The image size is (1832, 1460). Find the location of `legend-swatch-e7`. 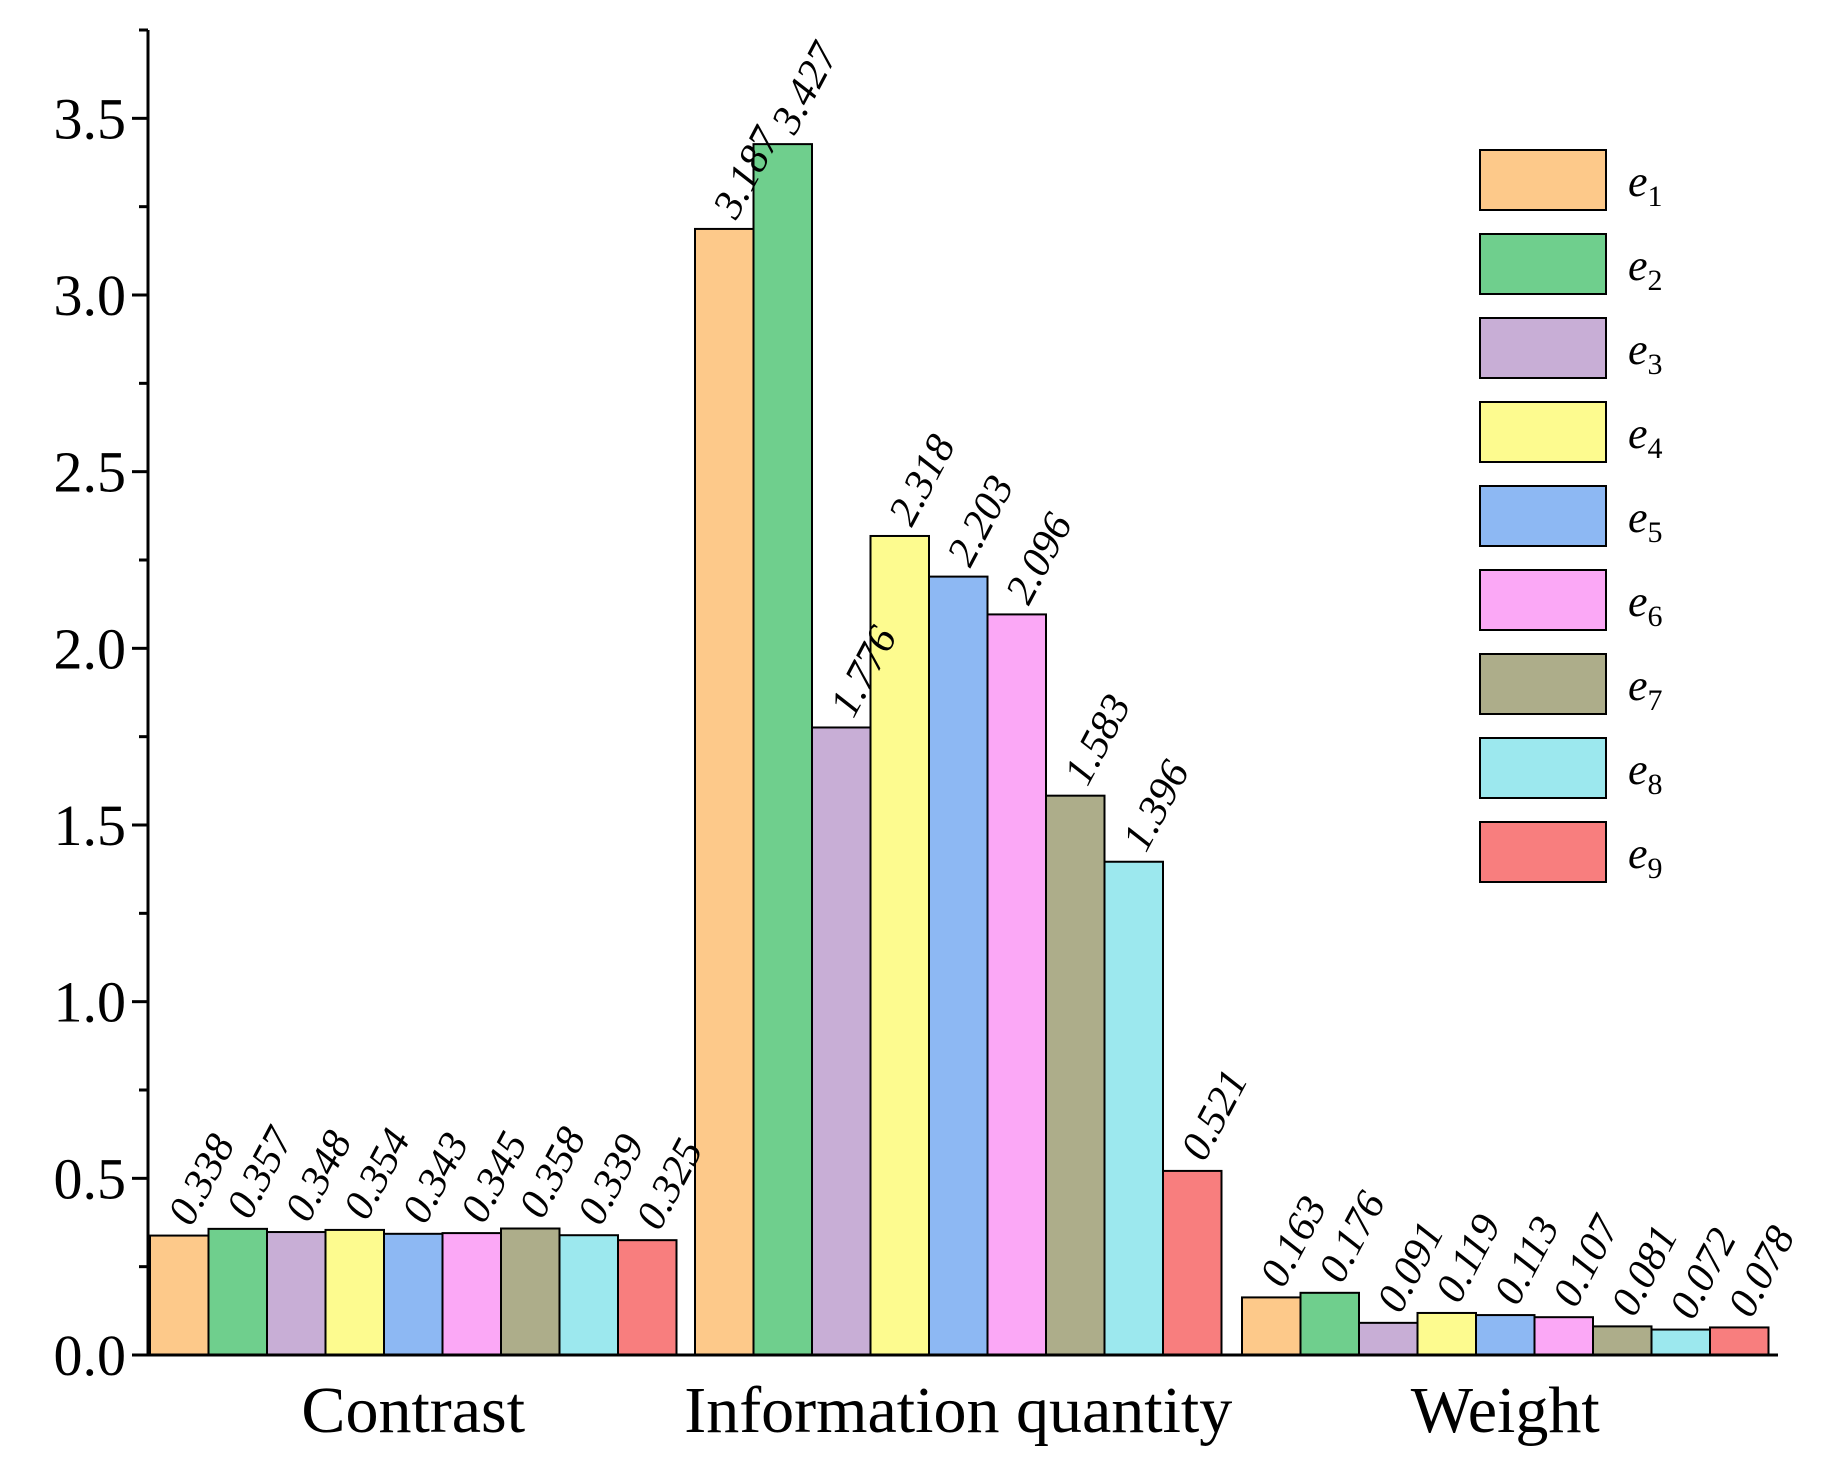

legend-swatch-e7 is located at coordinates (1543, 684).